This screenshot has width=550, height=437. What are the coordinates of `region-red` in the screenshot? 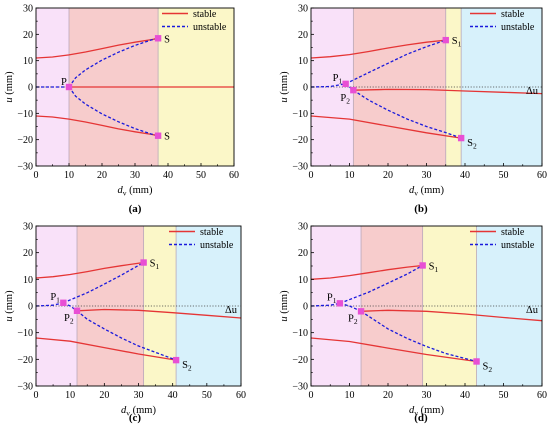 It's located at (399, 87).